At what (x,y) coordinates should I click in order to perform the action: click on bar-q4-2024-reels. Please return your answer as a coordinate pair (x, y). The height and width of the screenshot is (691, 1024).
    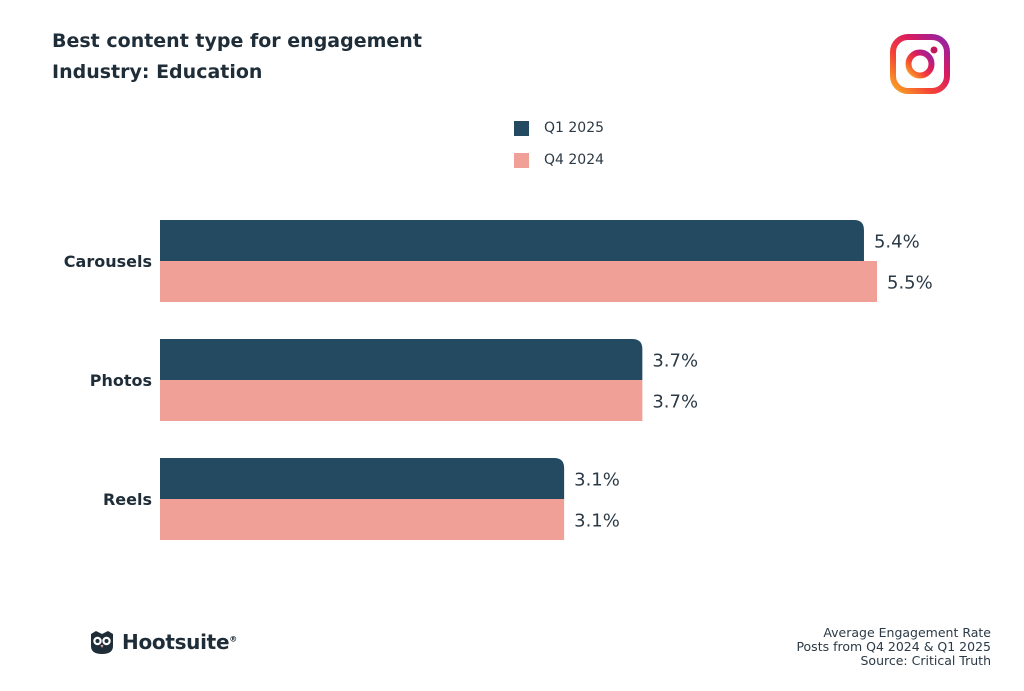
    Looking at the image, I should click on (362, 519).